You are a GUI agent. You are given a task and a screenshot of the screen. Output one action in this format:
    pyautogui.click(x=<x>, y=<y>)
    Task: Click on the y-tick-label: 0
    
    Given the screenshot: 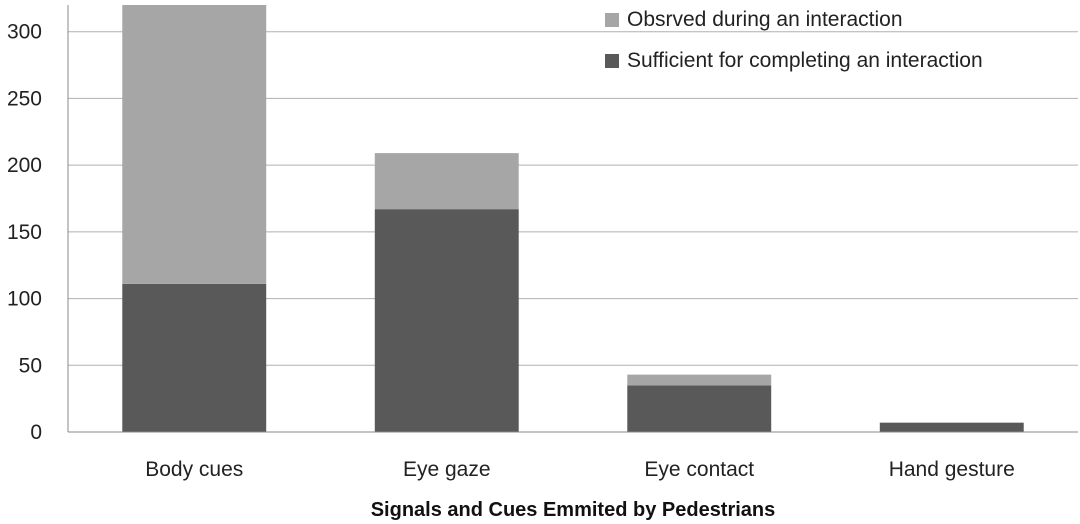 What is the action you would take?
    pyautogui.click(x=36, y=432)
    